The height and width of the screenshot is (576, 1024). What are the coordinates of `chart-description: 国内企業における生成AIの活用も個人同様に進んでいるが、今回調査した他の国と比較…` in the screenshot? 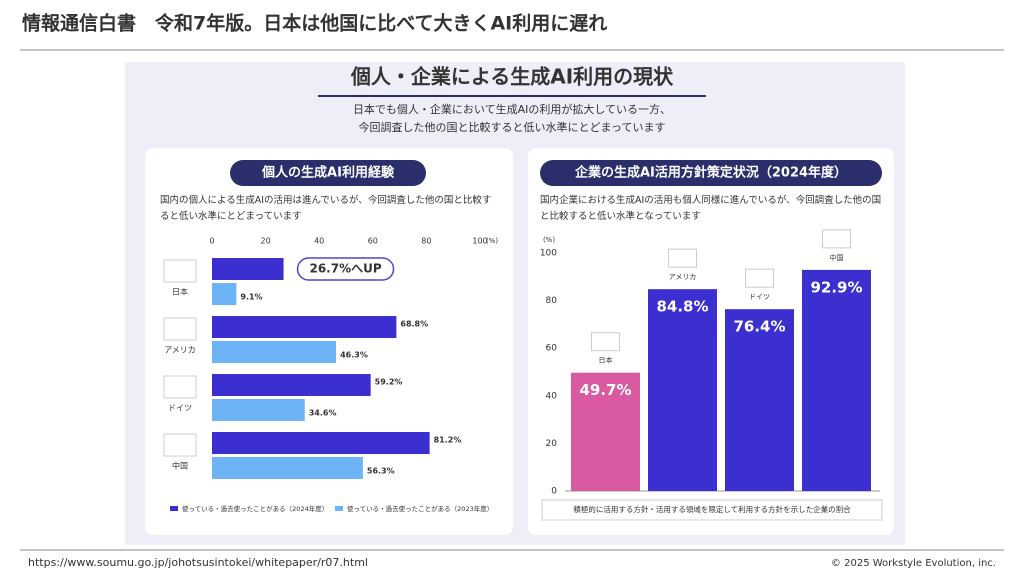 It's located at (711, 208).